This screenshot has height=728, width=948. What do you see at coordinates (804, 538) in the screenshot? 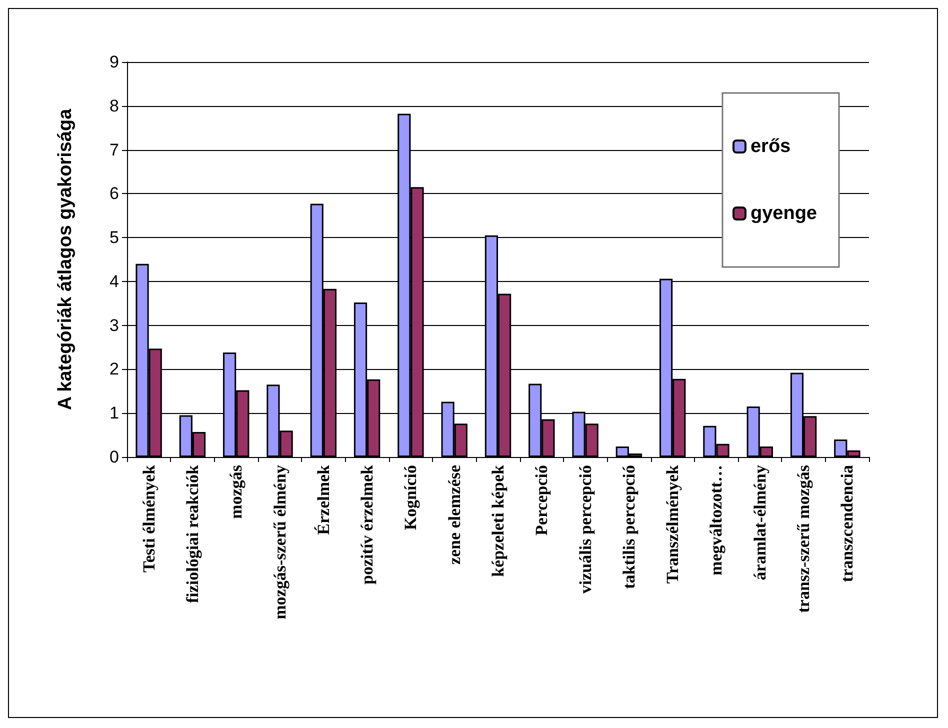
I see `x-tick-label: transz-szerű mozgás` at bounding box center [804, 538].